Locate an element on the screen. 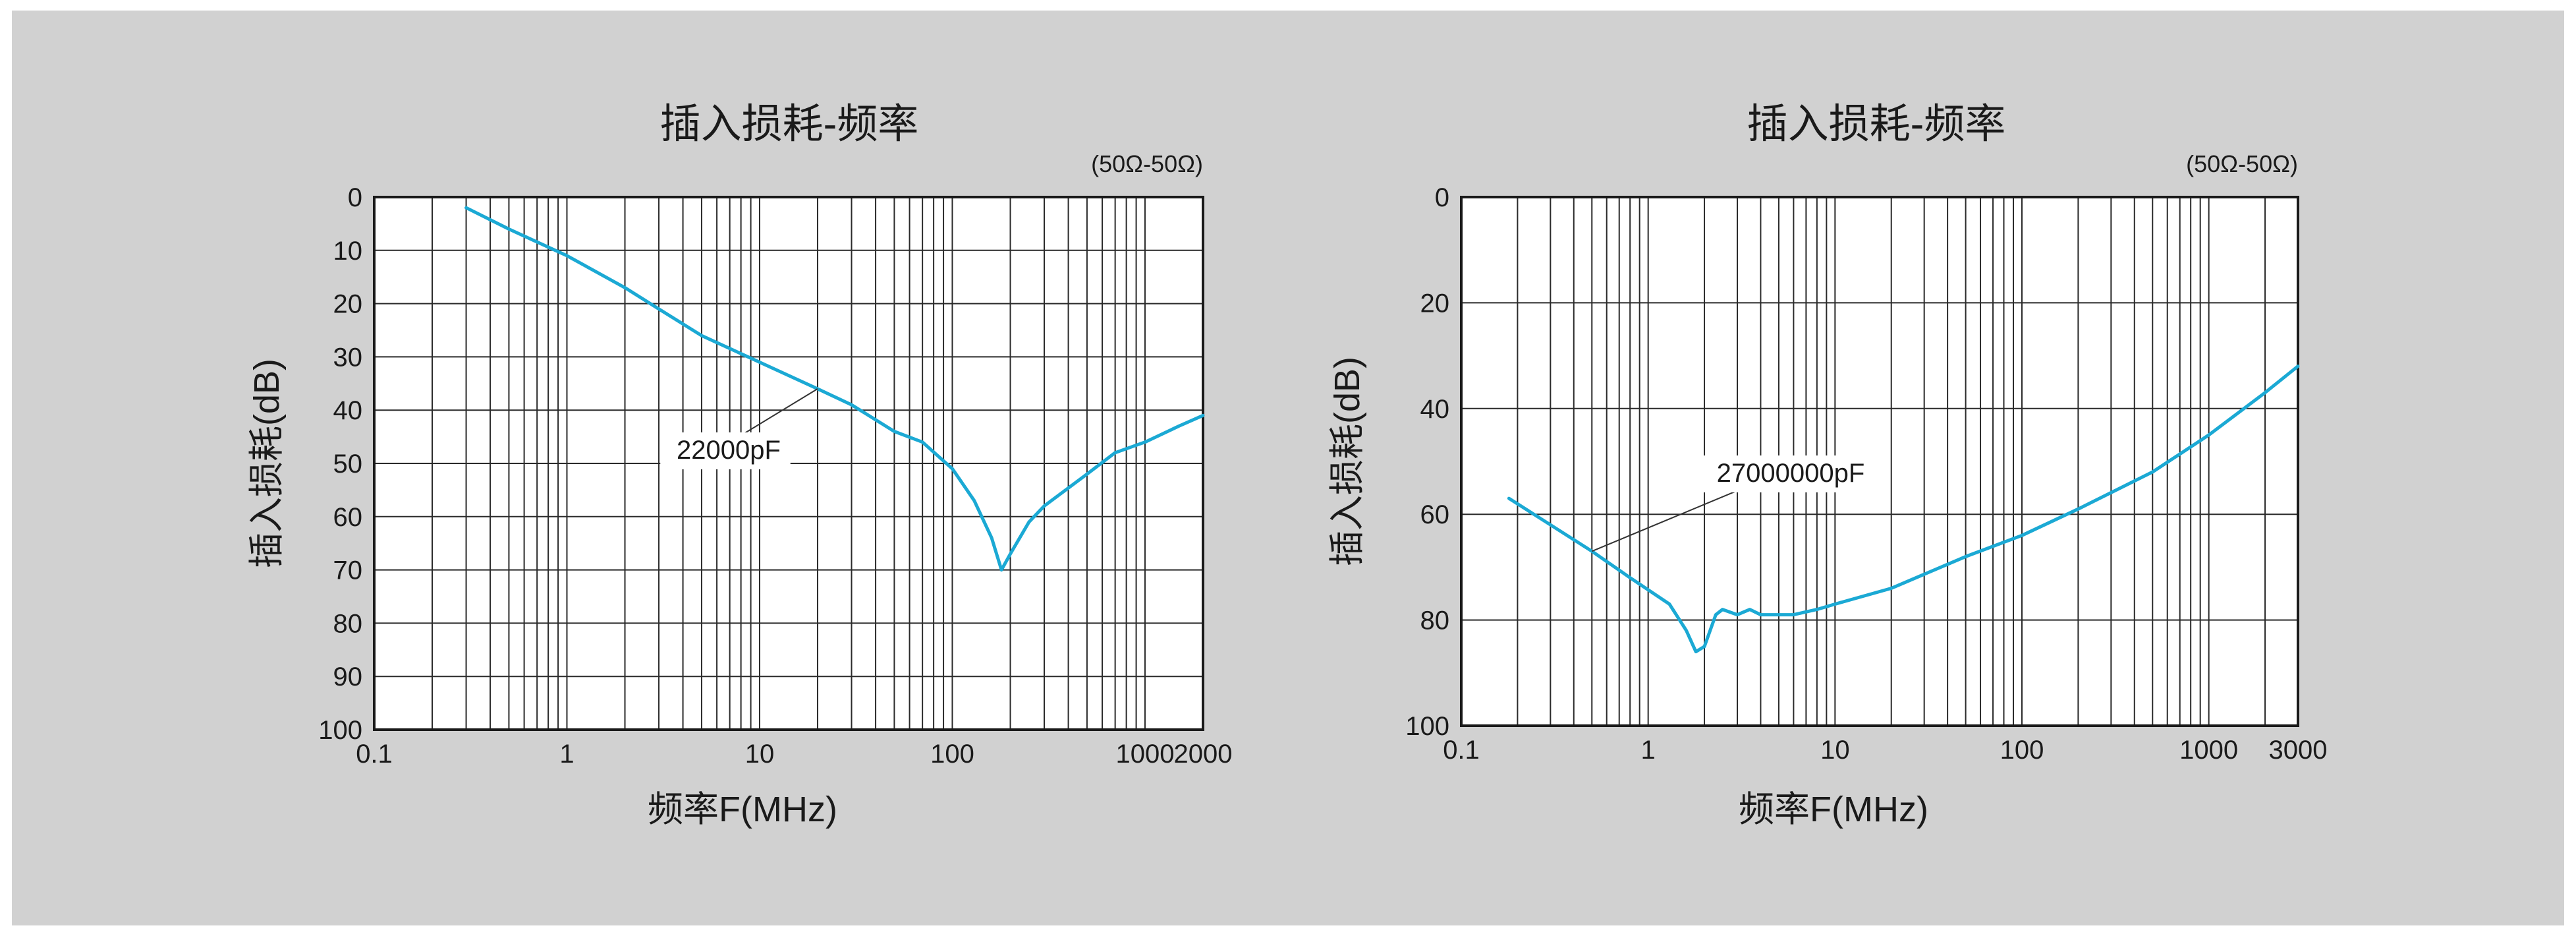  y-tick-label: 50 is located at coordinates (348, 464).